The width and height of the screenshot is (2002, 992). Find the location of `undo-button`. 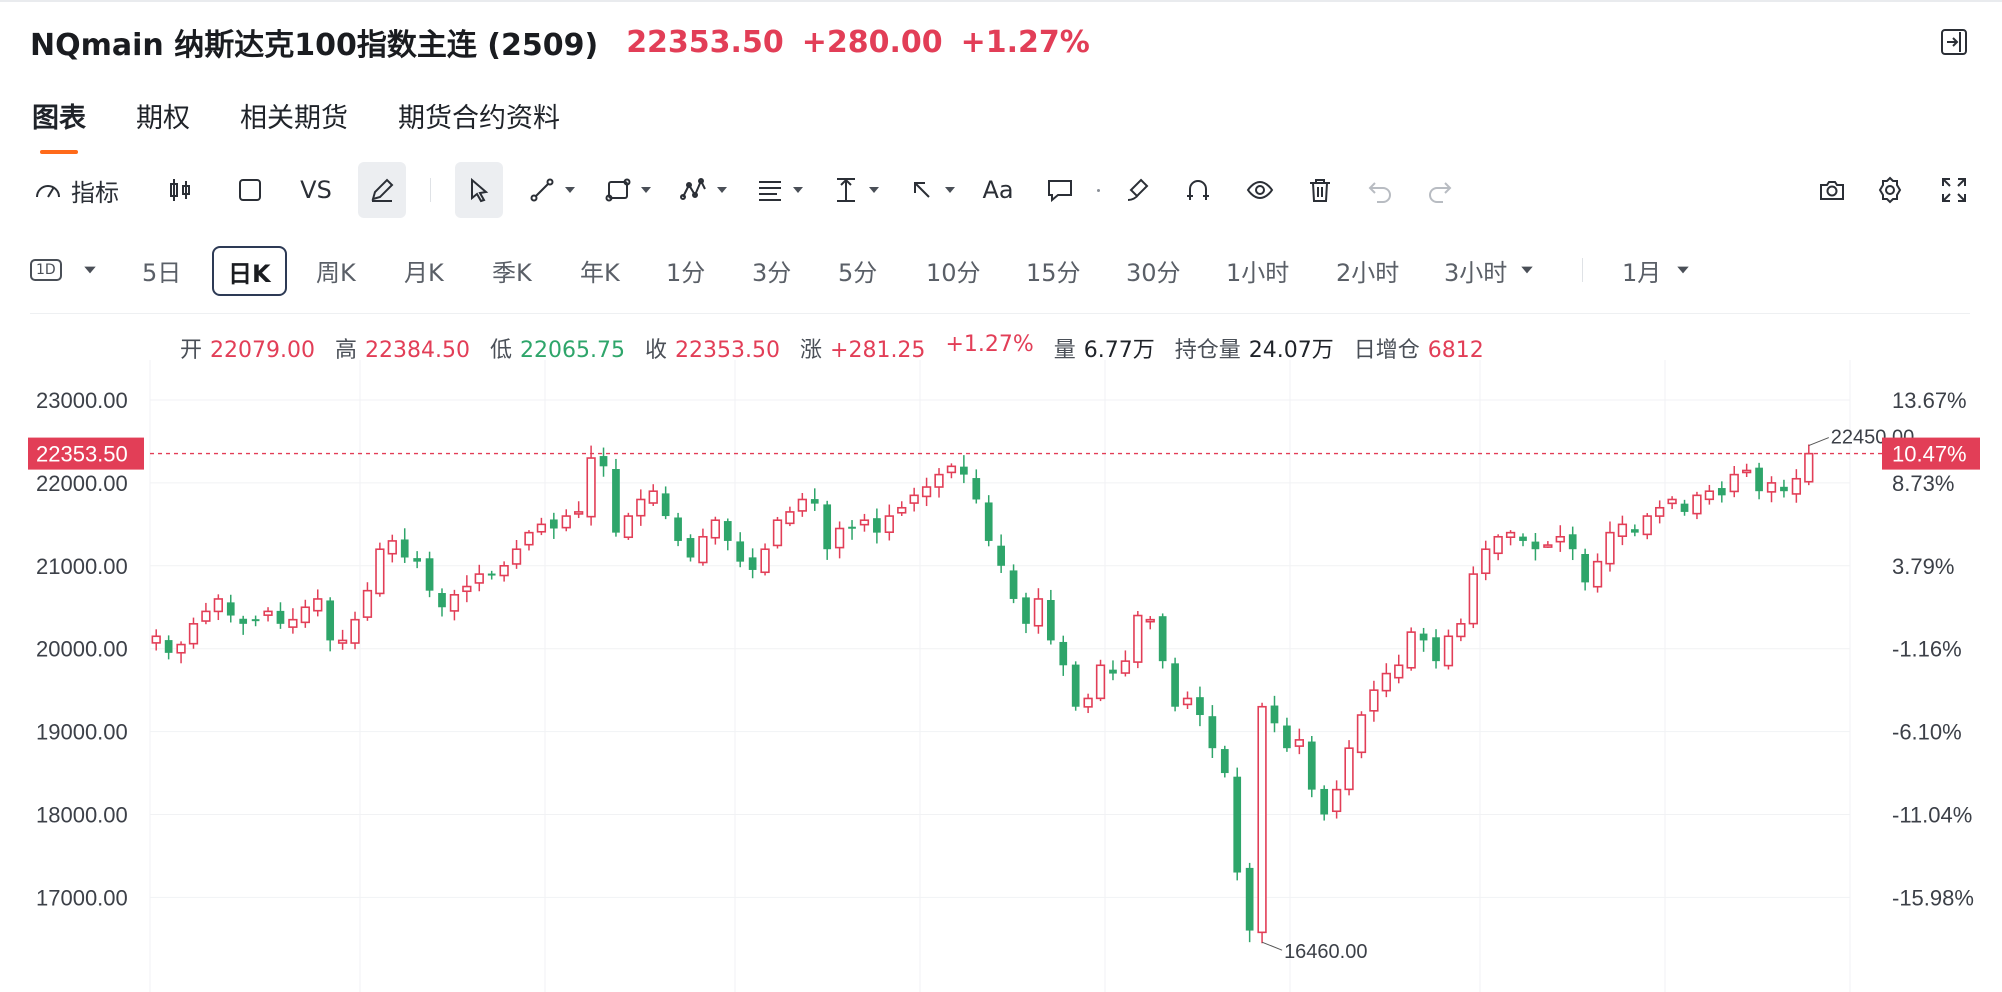

undo-button is located at coordinates (1380, 190).